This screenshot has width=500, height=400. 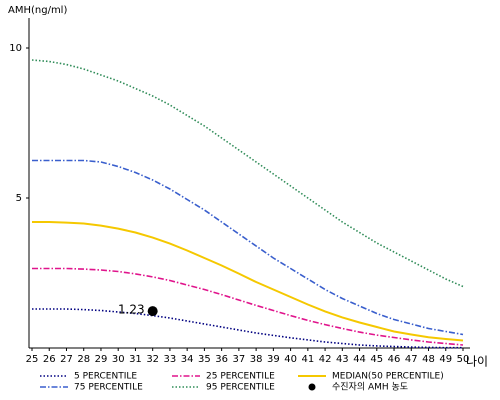 I want to click on x-tick-label: 29, so click(x=101, y=359).